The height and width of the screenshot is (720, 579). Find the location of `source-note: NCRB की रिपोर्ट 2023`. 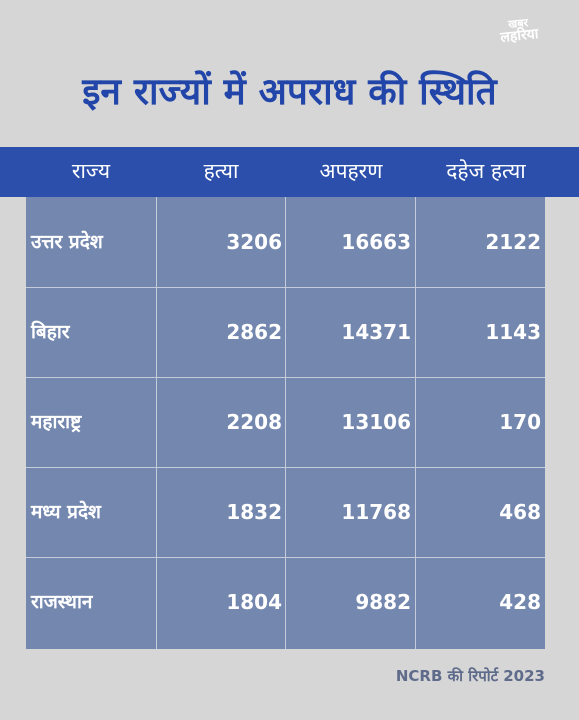

source-note: NCRB की रिपोर्ट 2023 is located at coordinates (422, 676).